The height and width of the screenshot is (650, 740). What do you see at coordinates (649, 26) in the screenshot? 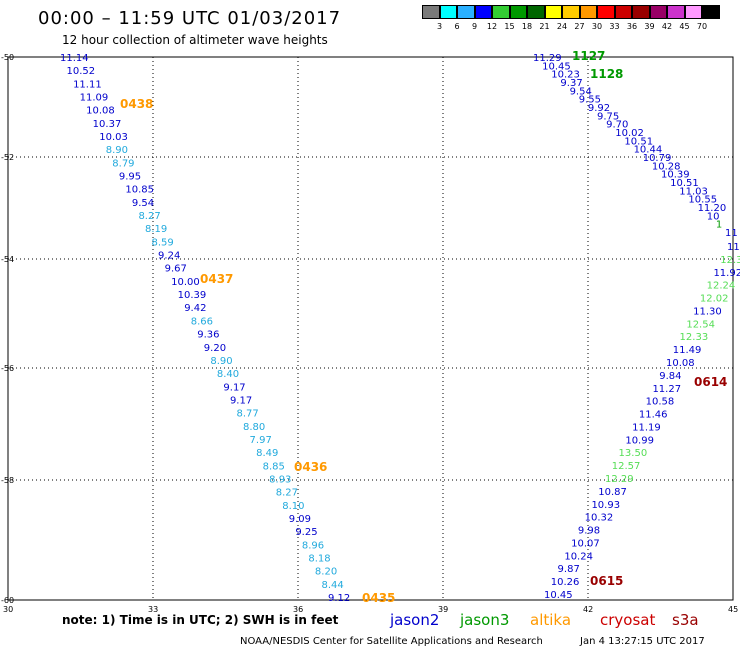
I see `scale-label: 39` at bounding box center [649, 26].